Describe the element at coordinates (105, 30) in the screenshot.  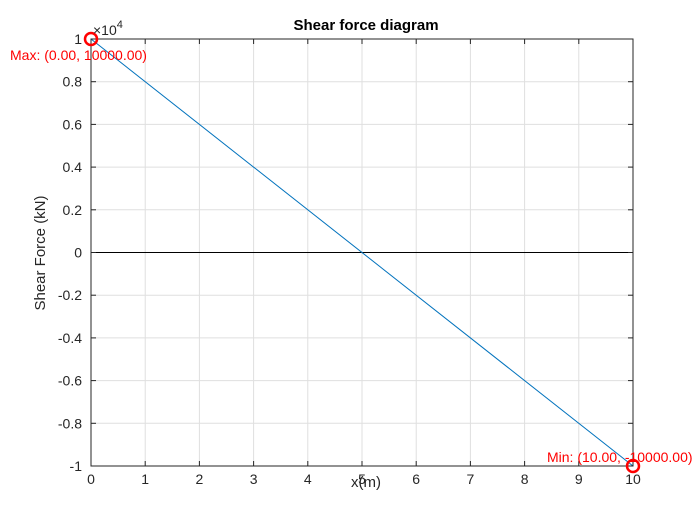
I see `y-axis-exponent-base: ×10` at that location.